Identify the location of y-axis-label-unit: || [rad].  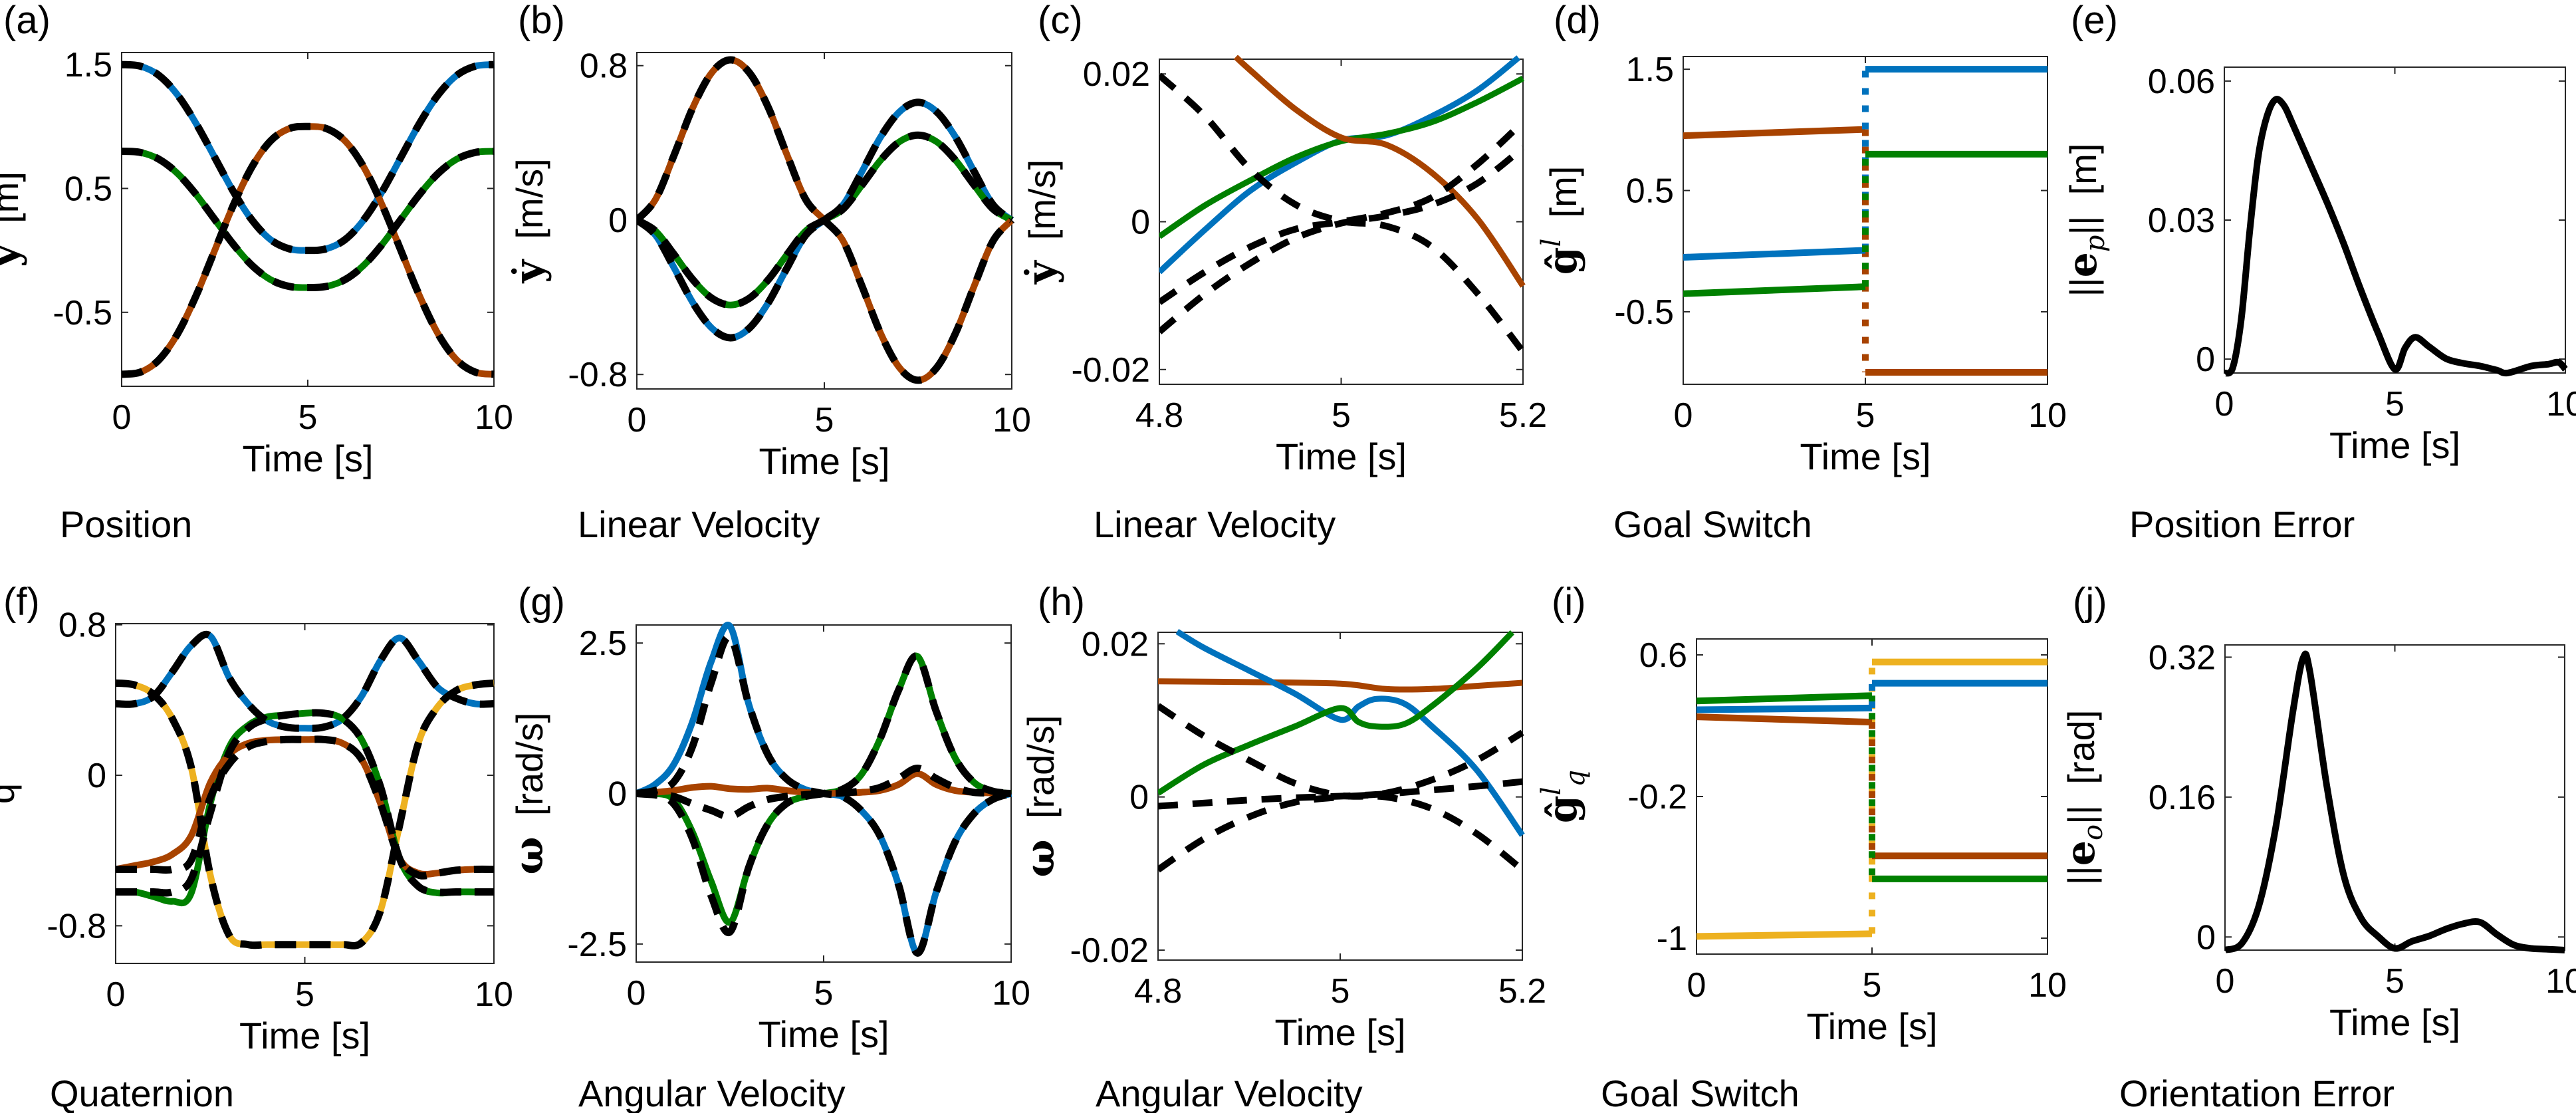
(2081, 767).